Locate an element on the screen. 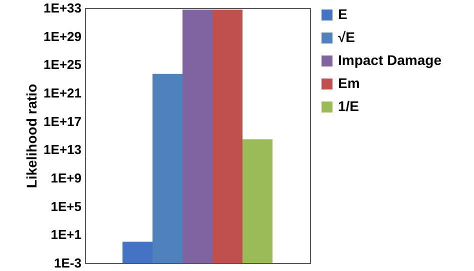 The width and height of the screenshot is (474, 271). y-tick-label: 1E+9 is located at coordinates (66, 178).